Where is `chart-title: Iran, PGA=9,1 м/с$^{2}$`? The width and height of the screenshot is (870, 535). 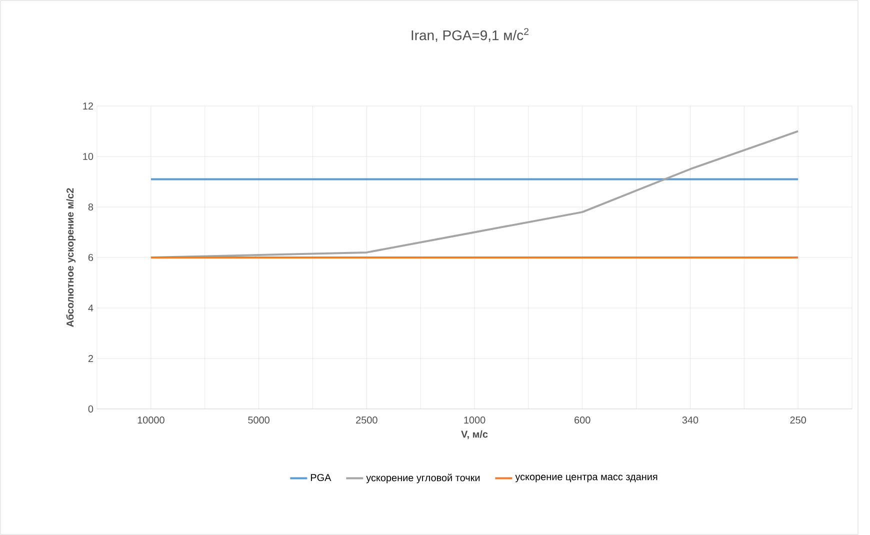 chart-title: Iran, PGA=9,1 м/с$^{2}$ is located at coordinates (470, 35).